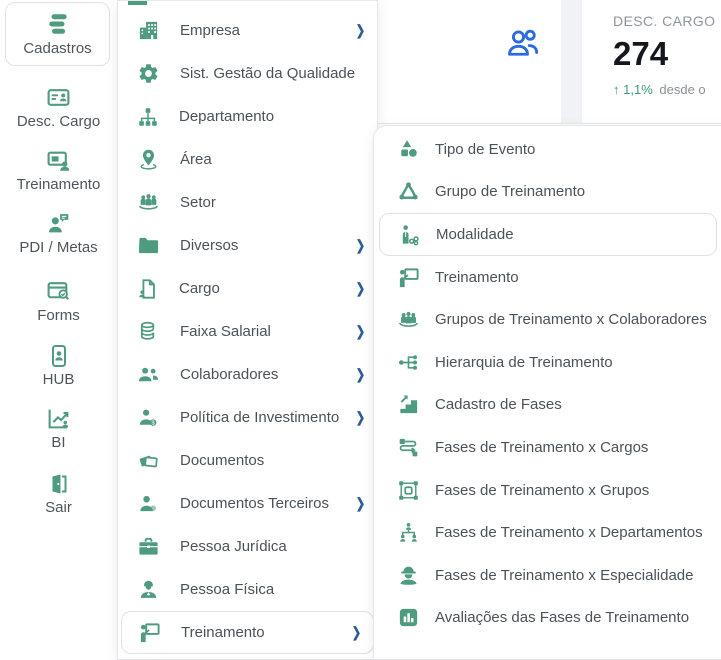  I want to click on sidebar-item-label: HUB, so click(58, 379).